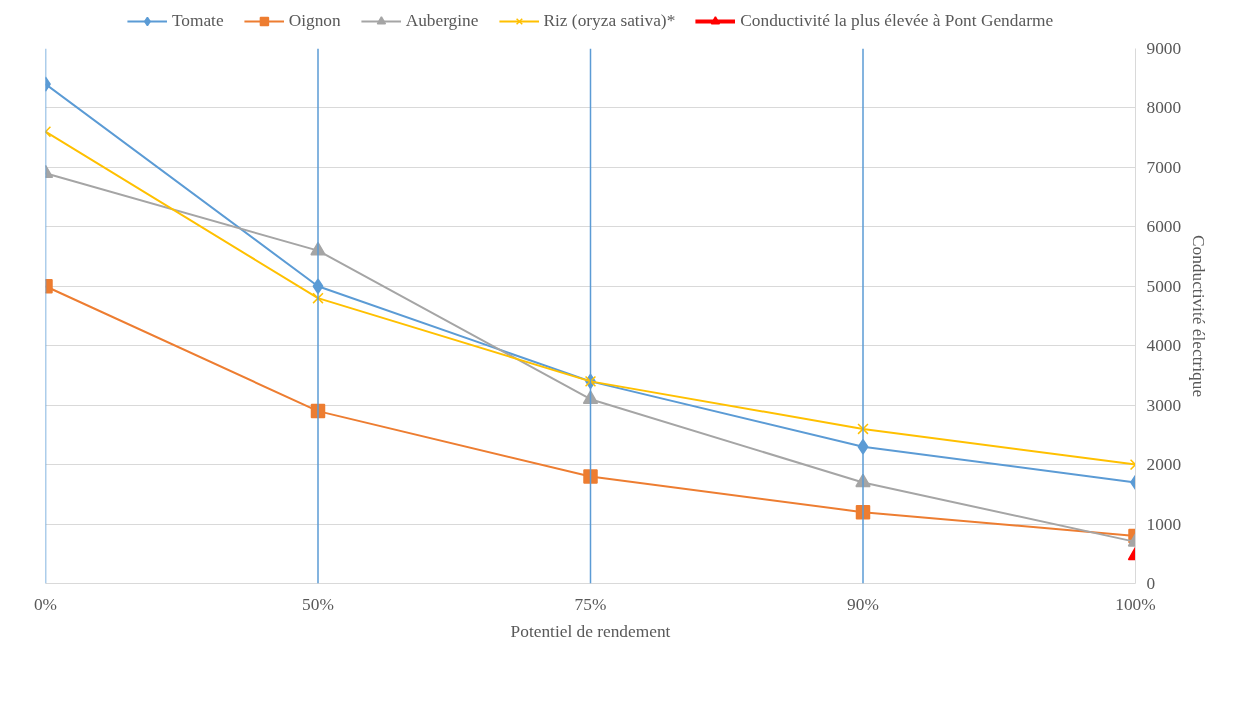 The image size is (1240, 704). I want to click on y-tick-label: 6000, so click(1164, 227).